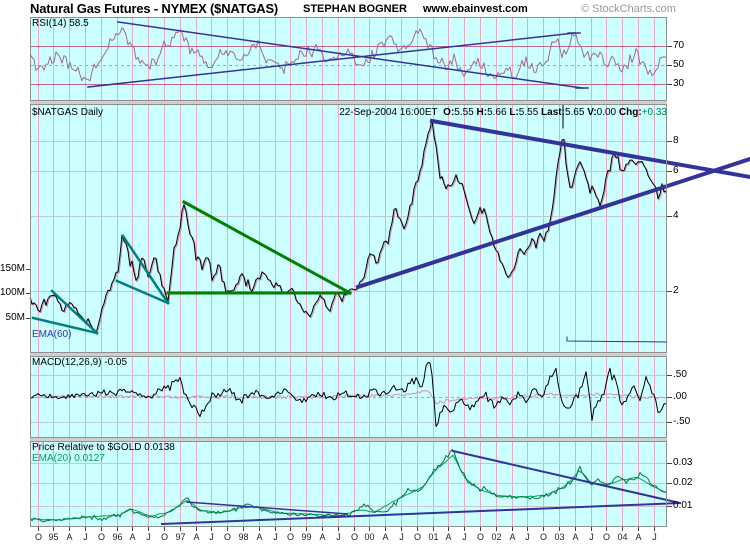 This screenshot has width=750, height=546. Describe the element at coordinates (679, 45) in the screenshot. I see `rsi-axis-label: 70` at that location.